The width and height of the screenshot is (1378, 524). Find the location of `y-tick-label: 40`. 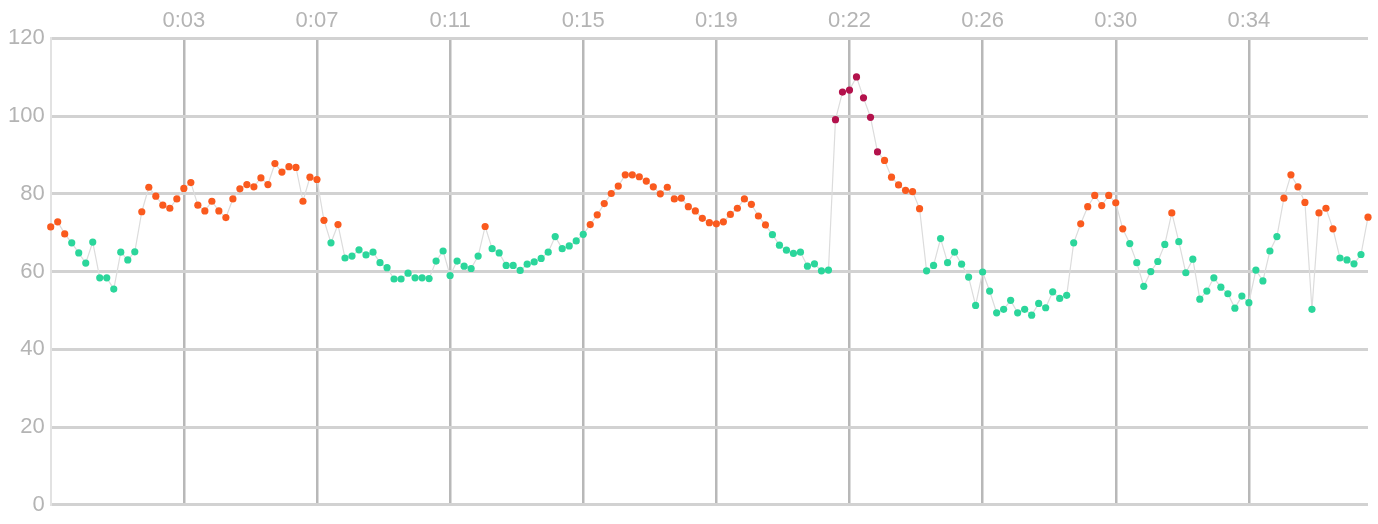

y-tick-label: 40 is located at coordinates (32, 348).